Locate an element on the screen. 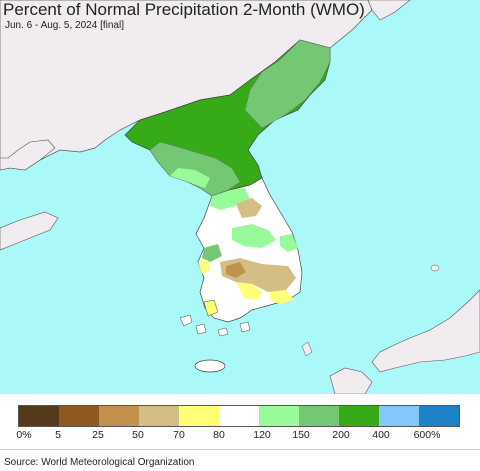 This screenshot has height=471, width=480. sk-green-zone-west is located at coordinates (212, 253).